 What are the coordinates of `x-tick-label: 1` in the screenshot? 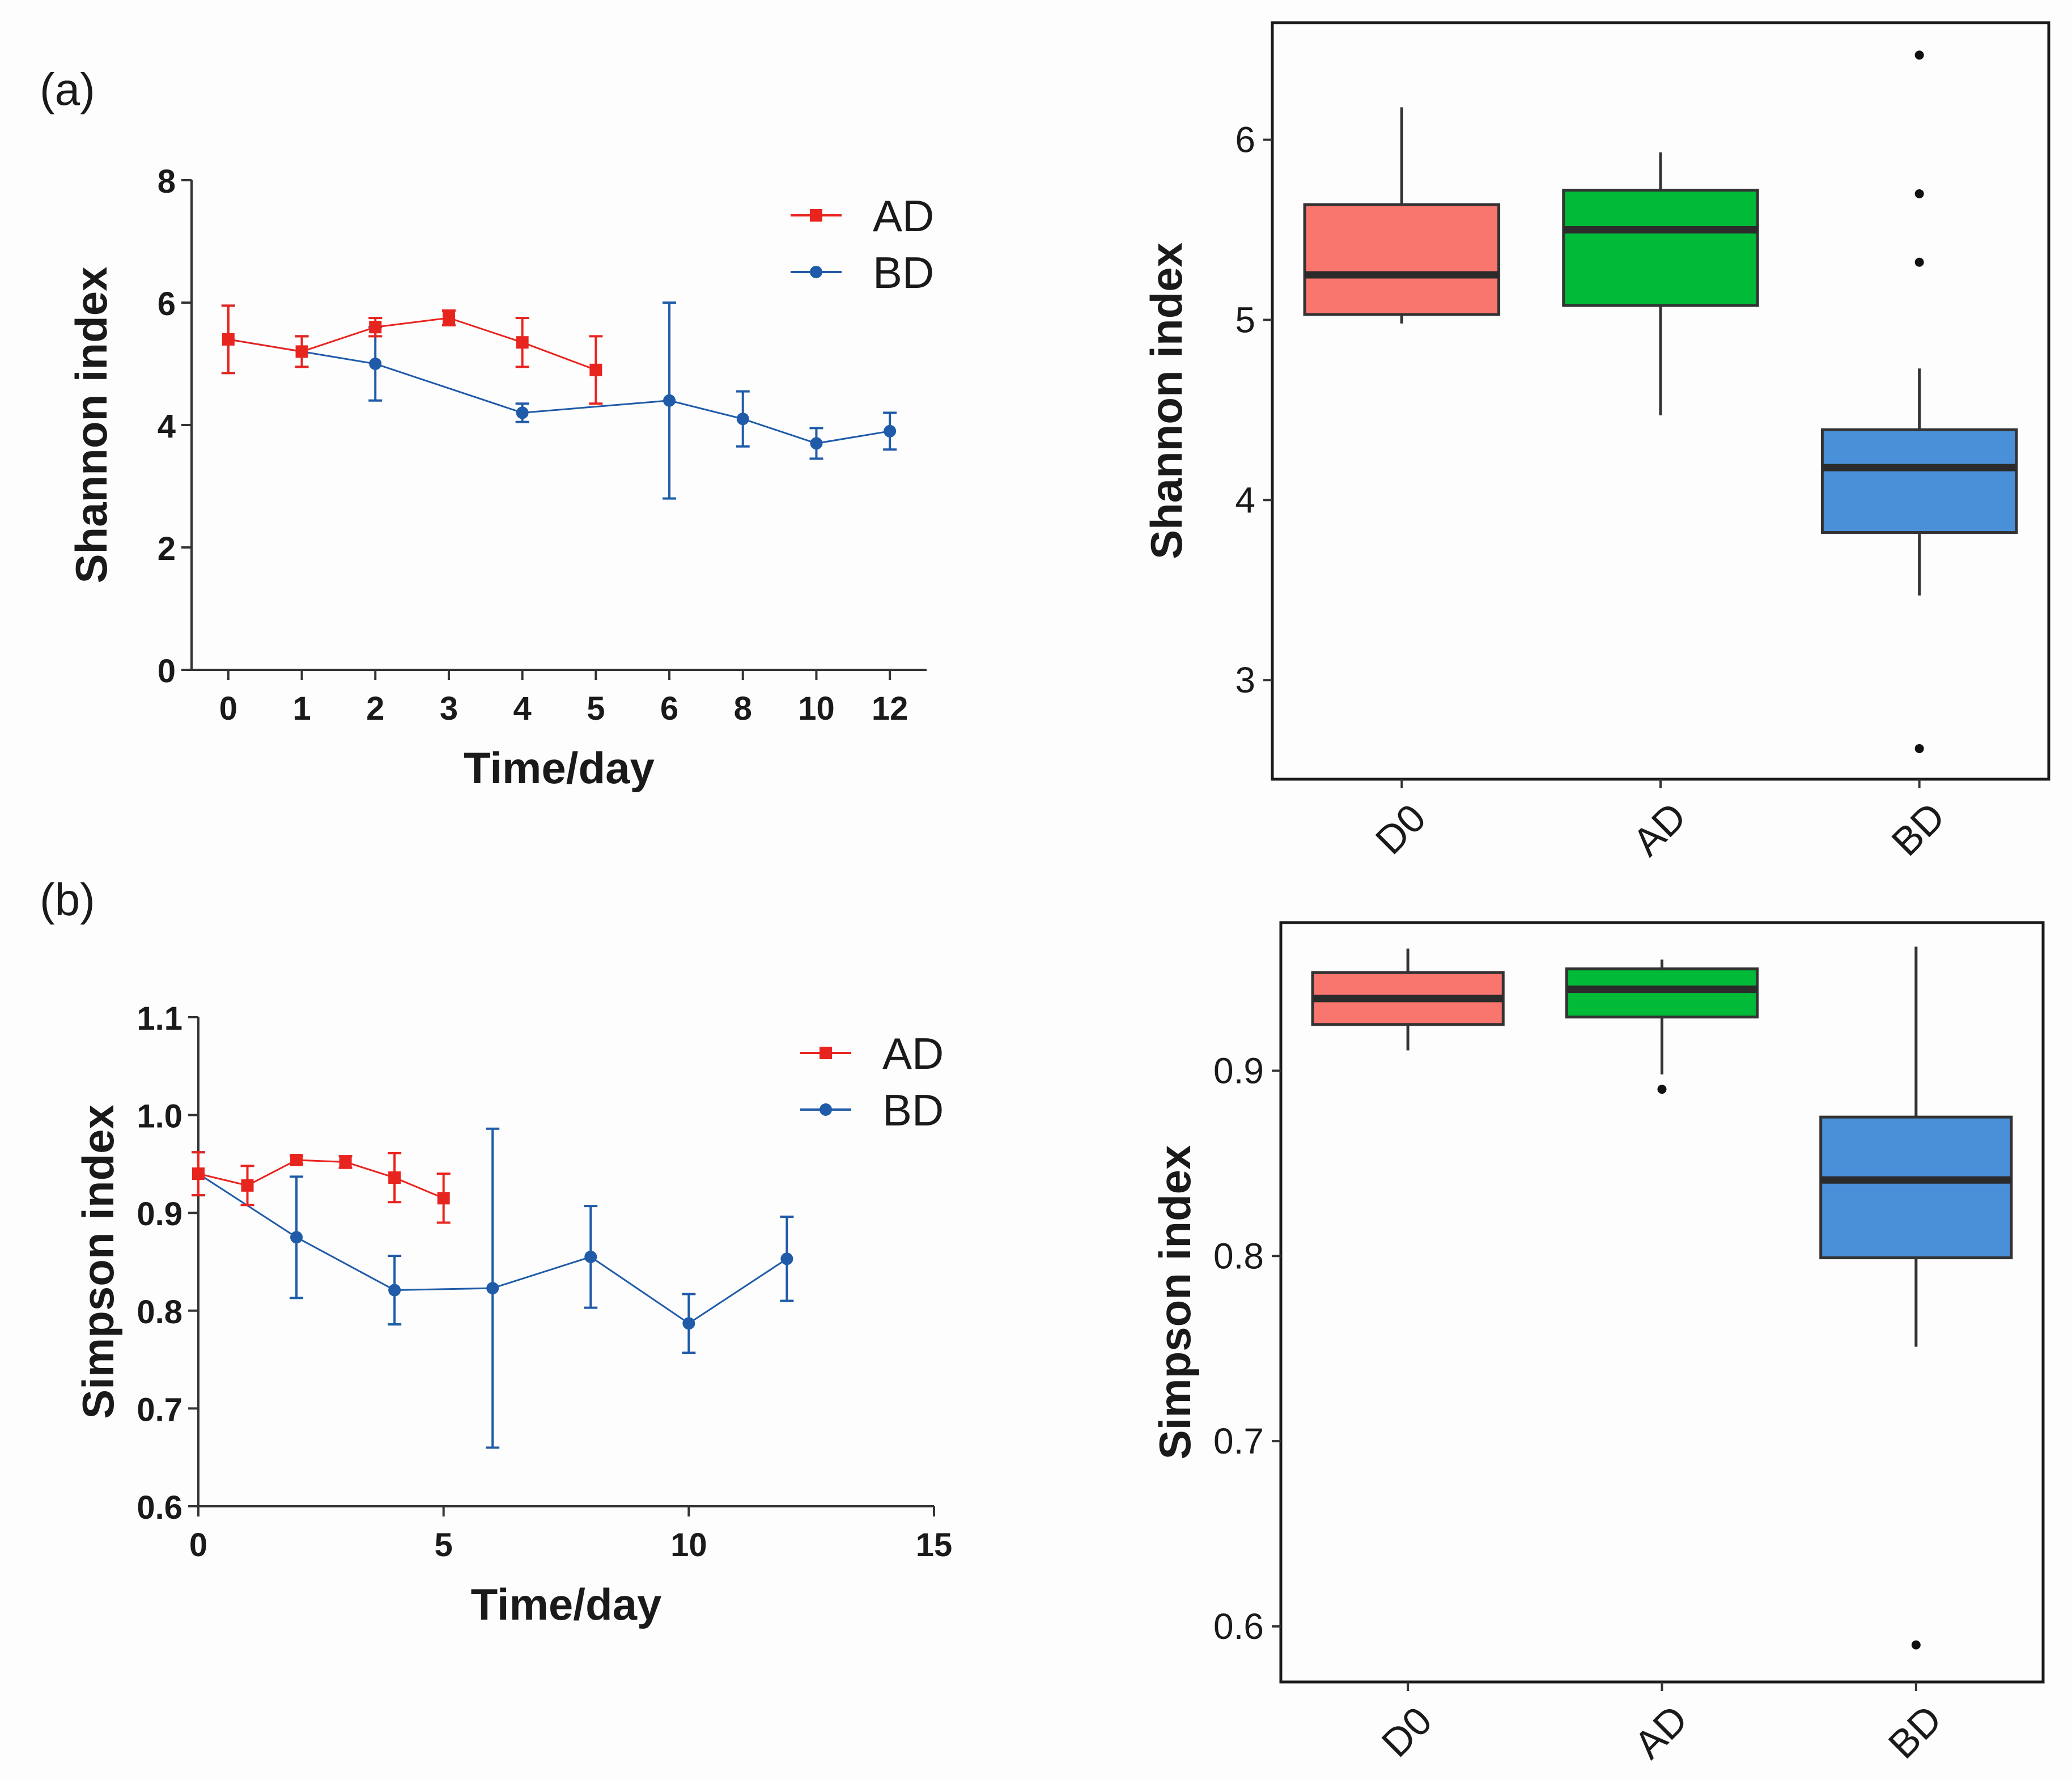 It's located at (301, 708).